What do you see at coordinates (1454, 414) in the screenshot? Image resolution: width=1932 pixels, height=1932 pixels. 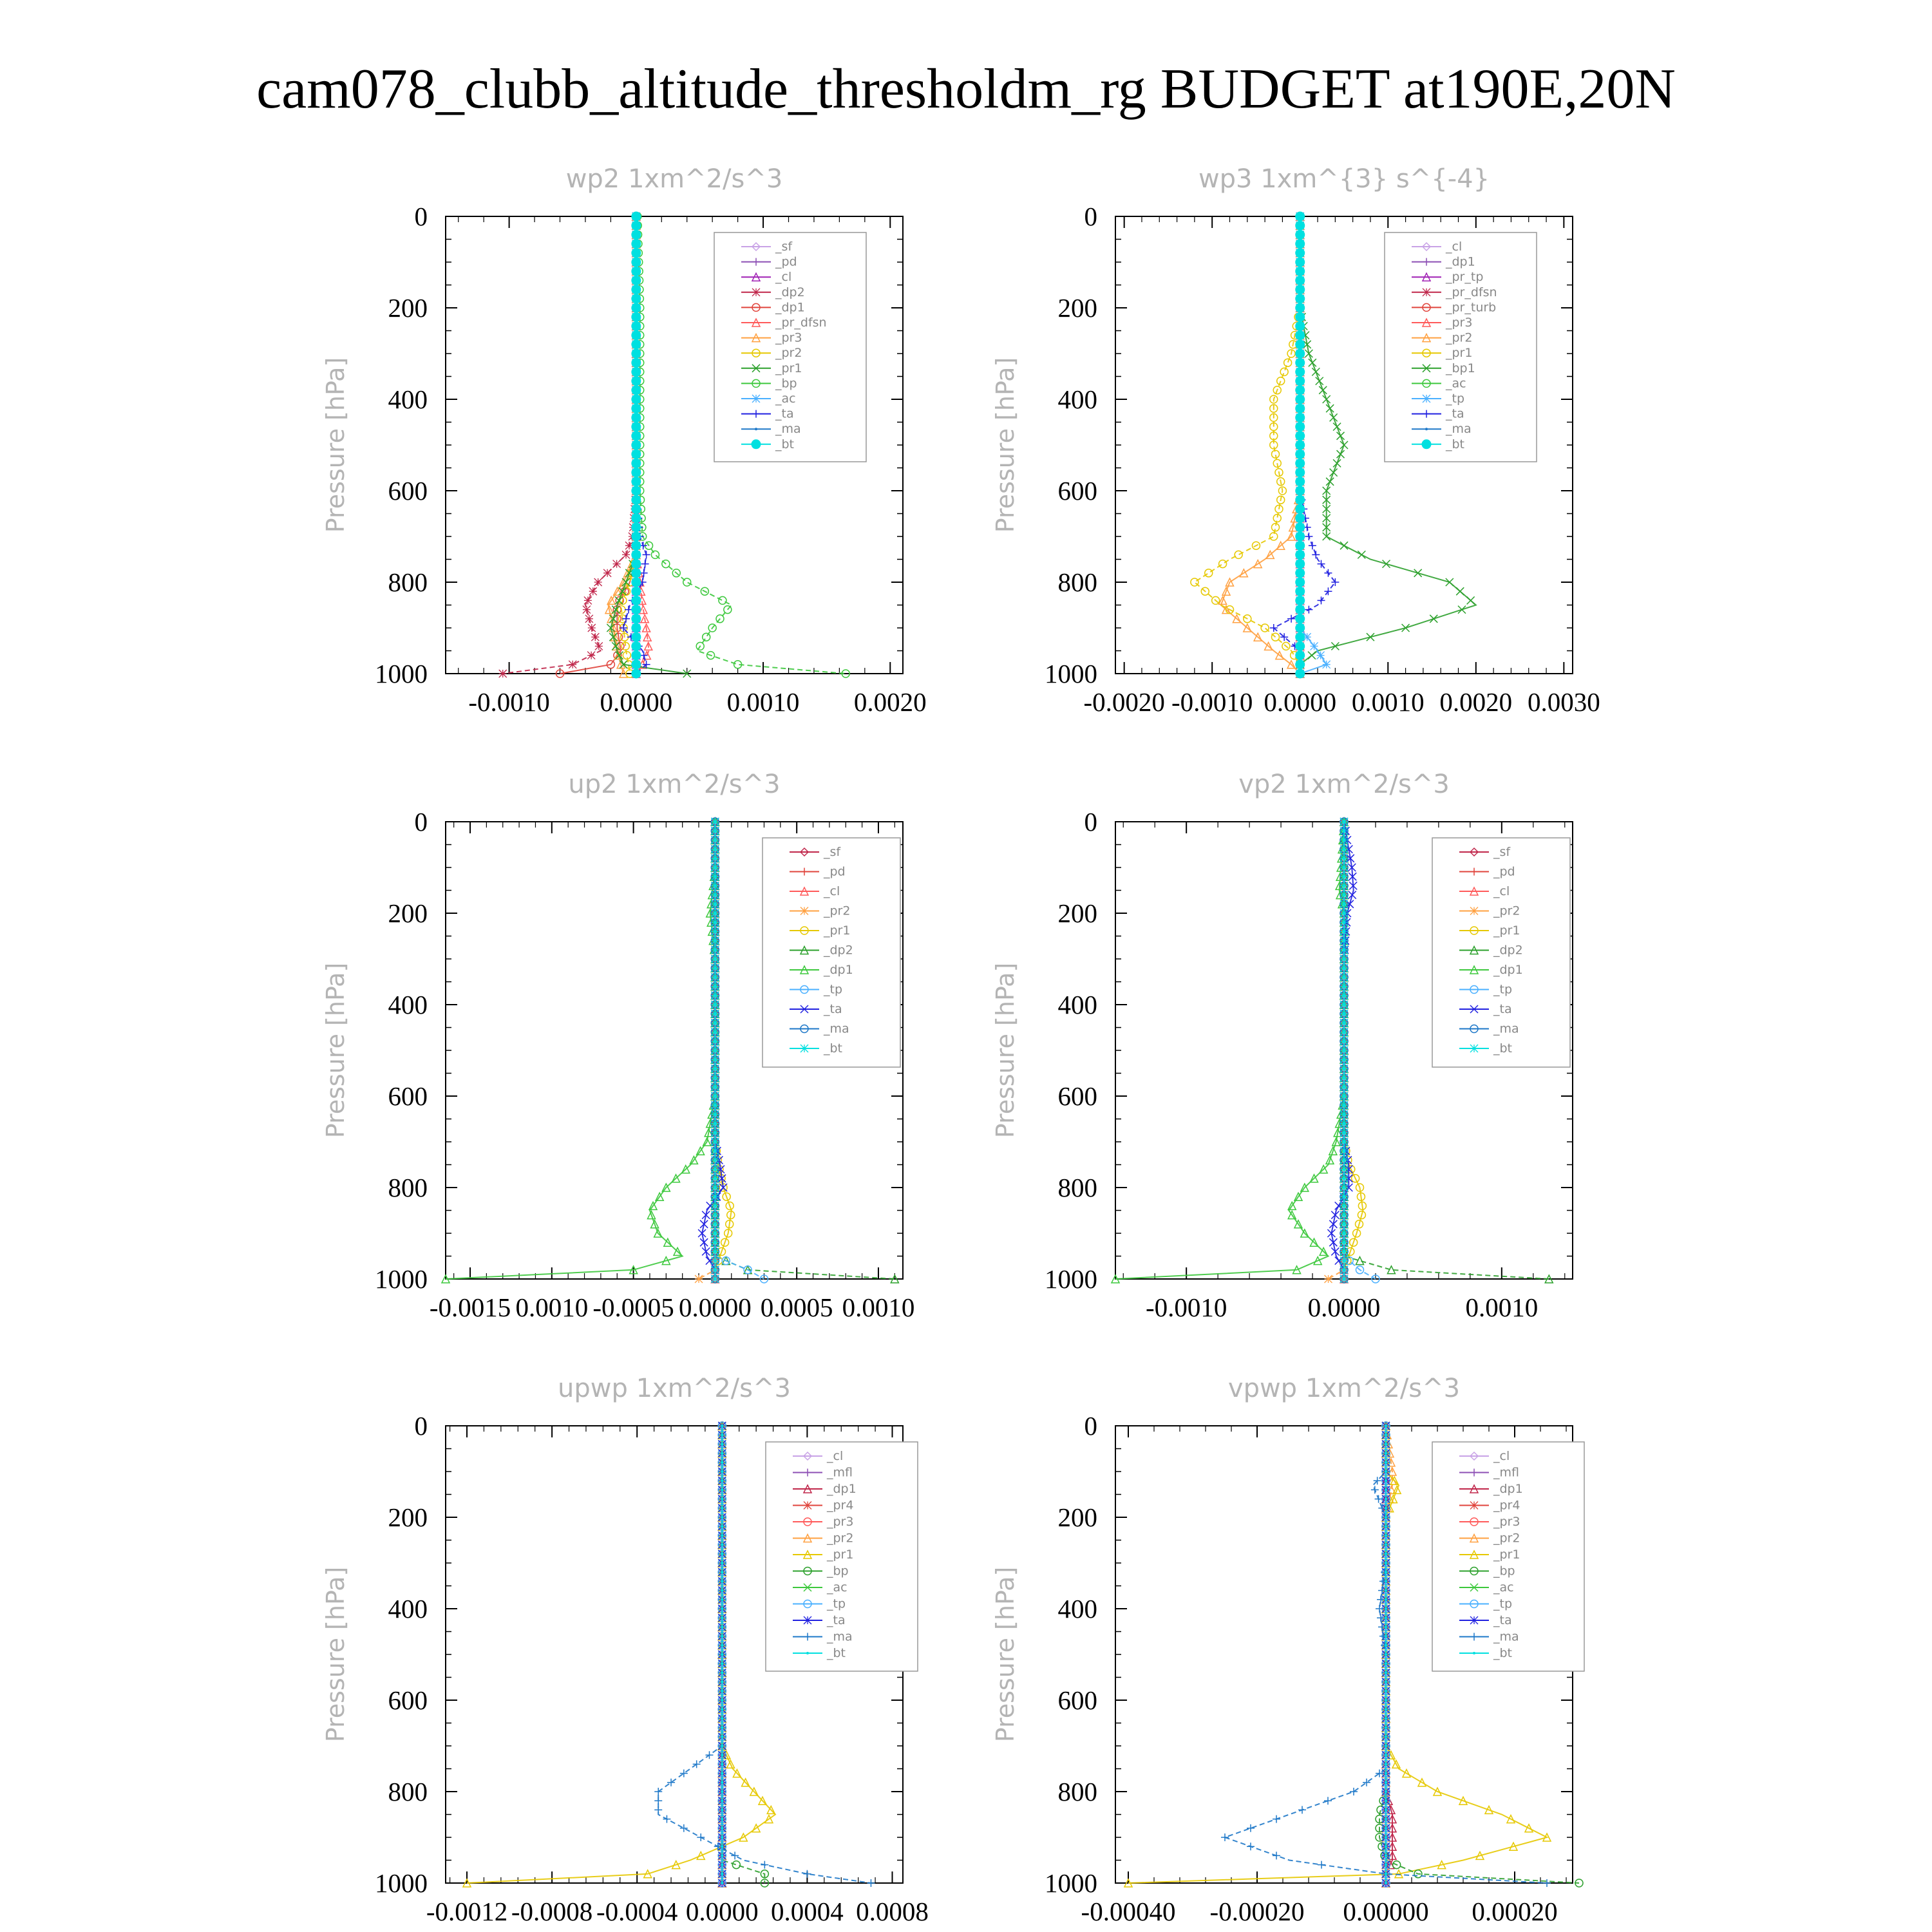 I see `legend-label: _ta` at bounding box center [1454, 414].